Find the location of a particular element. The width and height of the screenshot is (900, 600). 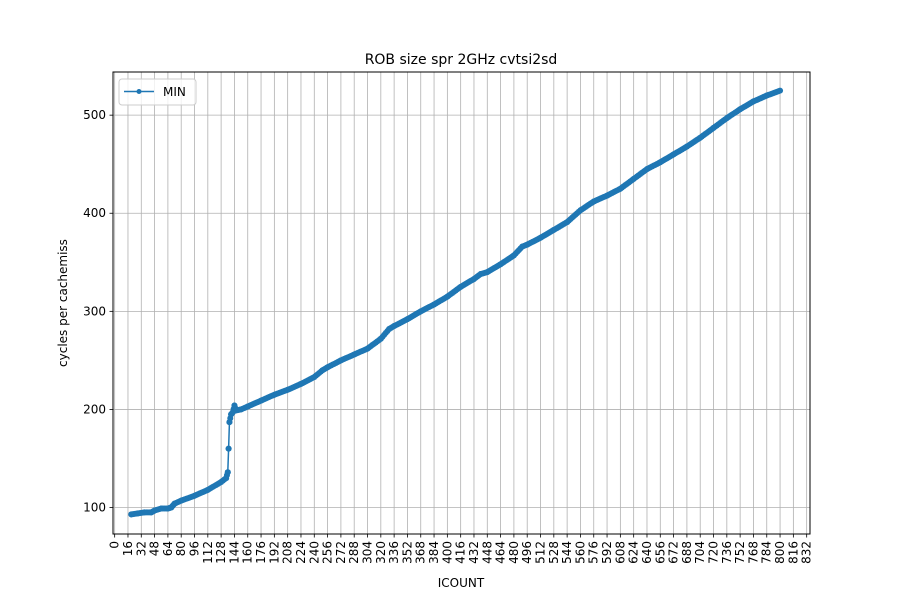

legend-box is located at coordinates (157, 92).